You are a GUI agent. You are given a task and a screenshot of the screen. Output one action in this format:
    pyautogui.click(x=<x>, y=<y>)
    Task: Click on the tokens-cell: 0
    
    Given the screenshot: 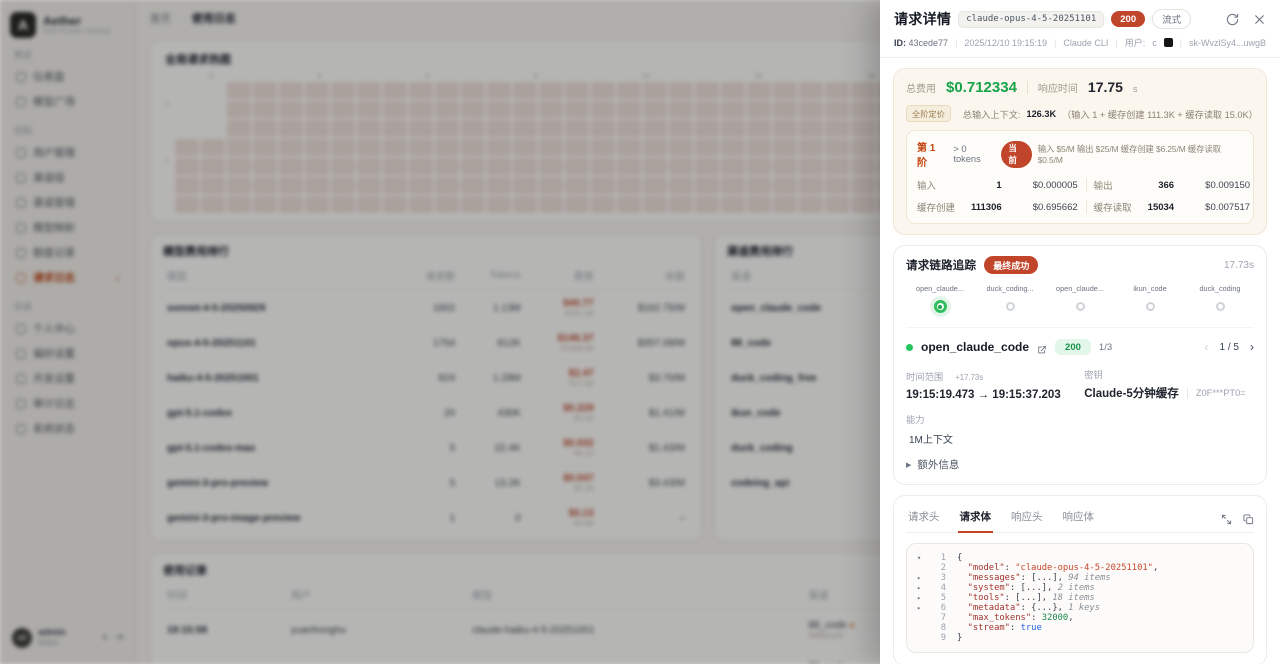 What is the action you would take?
    pyautogui.click(x=492, y=518)
    